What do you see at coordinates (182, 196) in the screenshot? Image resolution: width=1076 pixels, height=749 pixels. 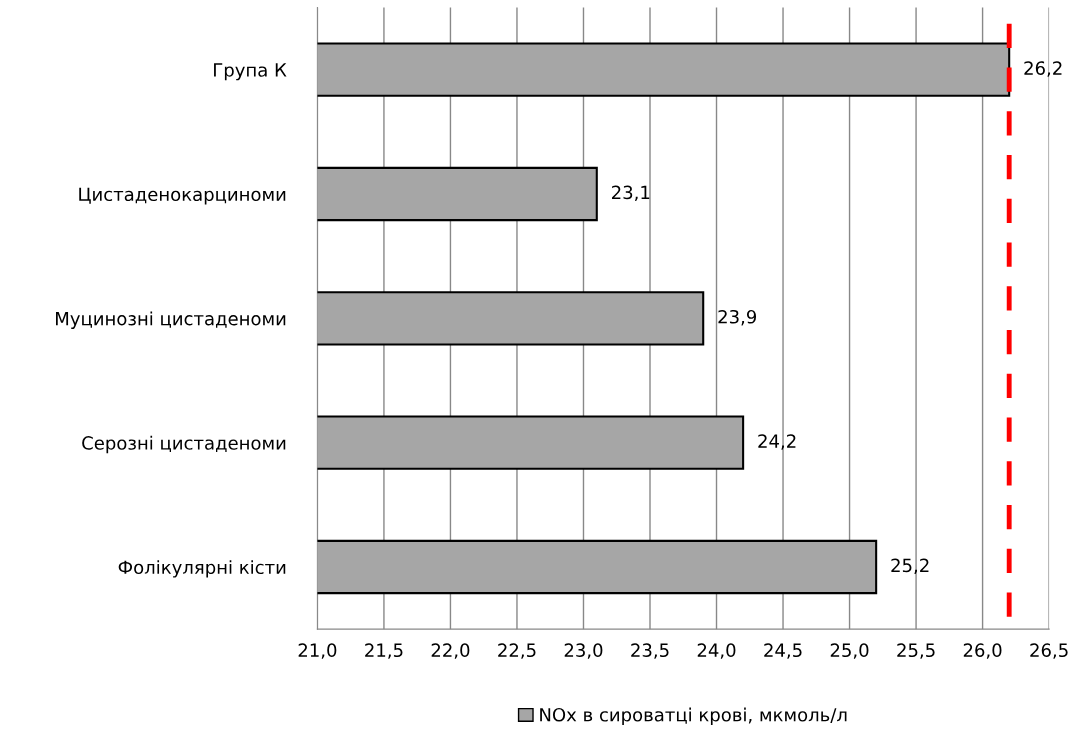 I see `y-tick-label: Цистаденокарциноми` at bounding box center [182, 196].